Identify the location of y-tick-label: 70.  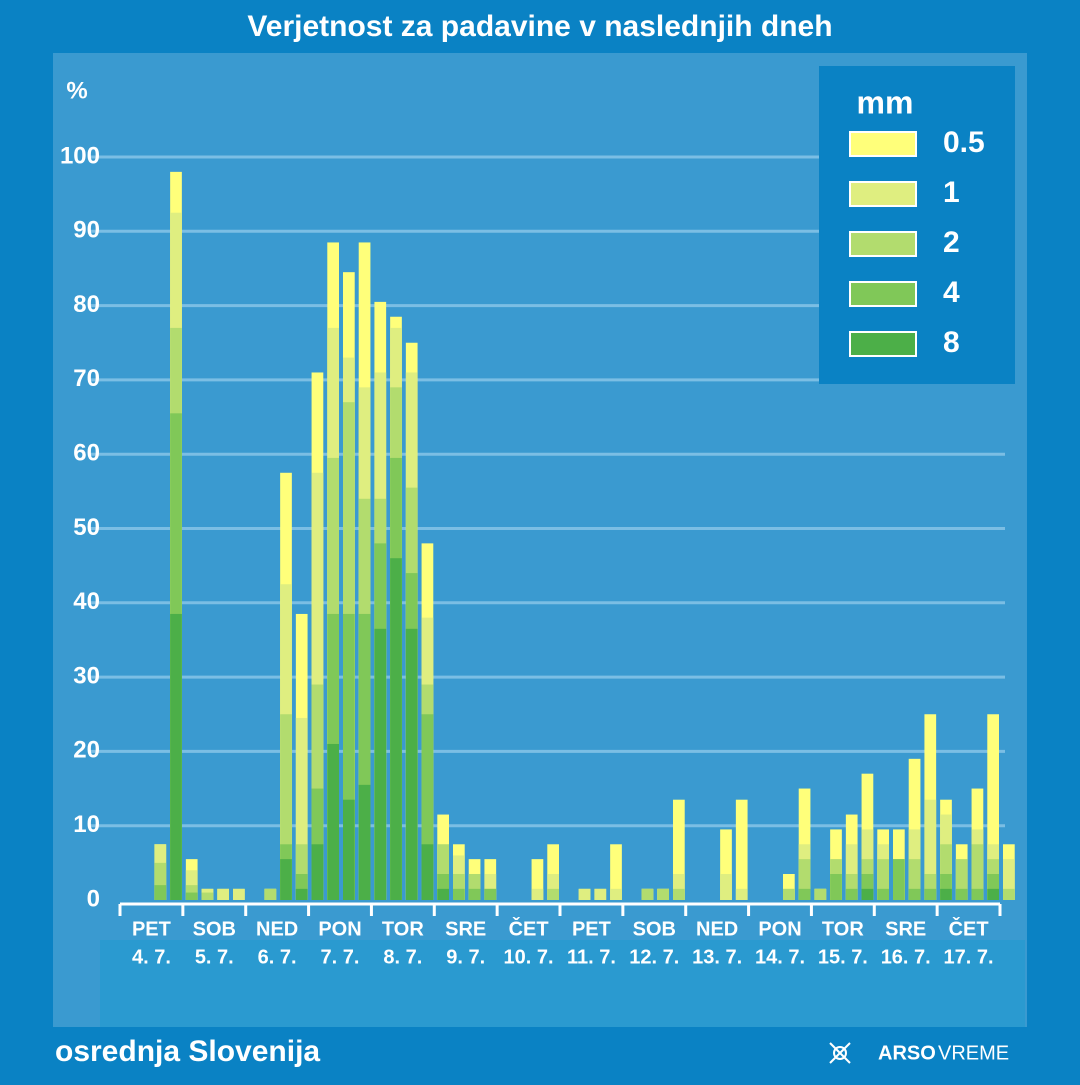
(86, 378).